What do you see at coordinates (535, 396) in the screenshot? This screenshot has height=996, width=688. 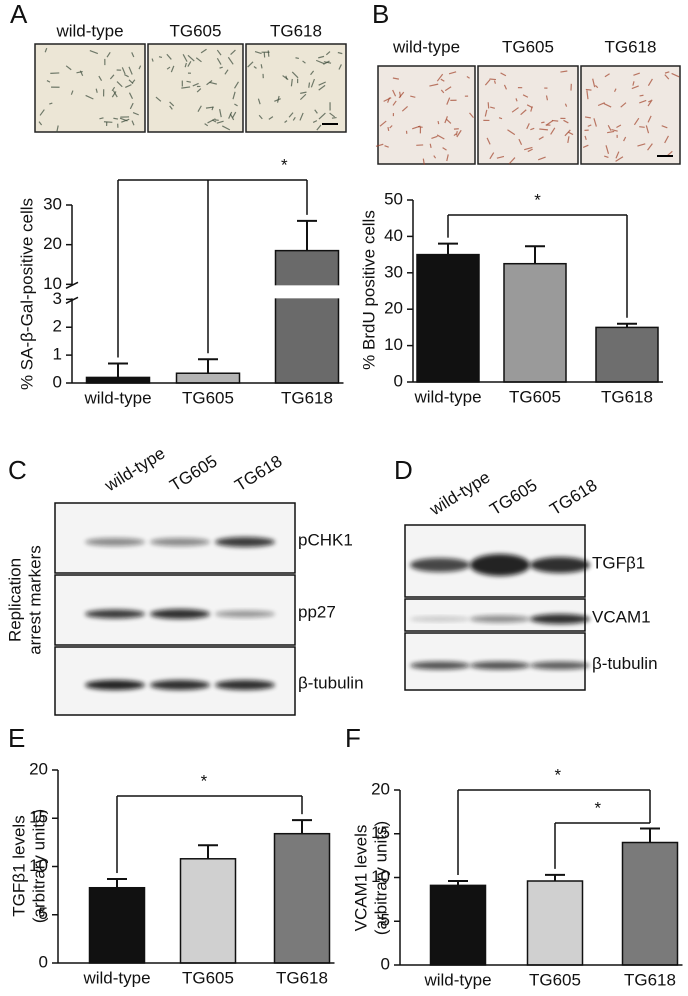 I see `x-tick-label: TG605` at bounding box center [535, 396].